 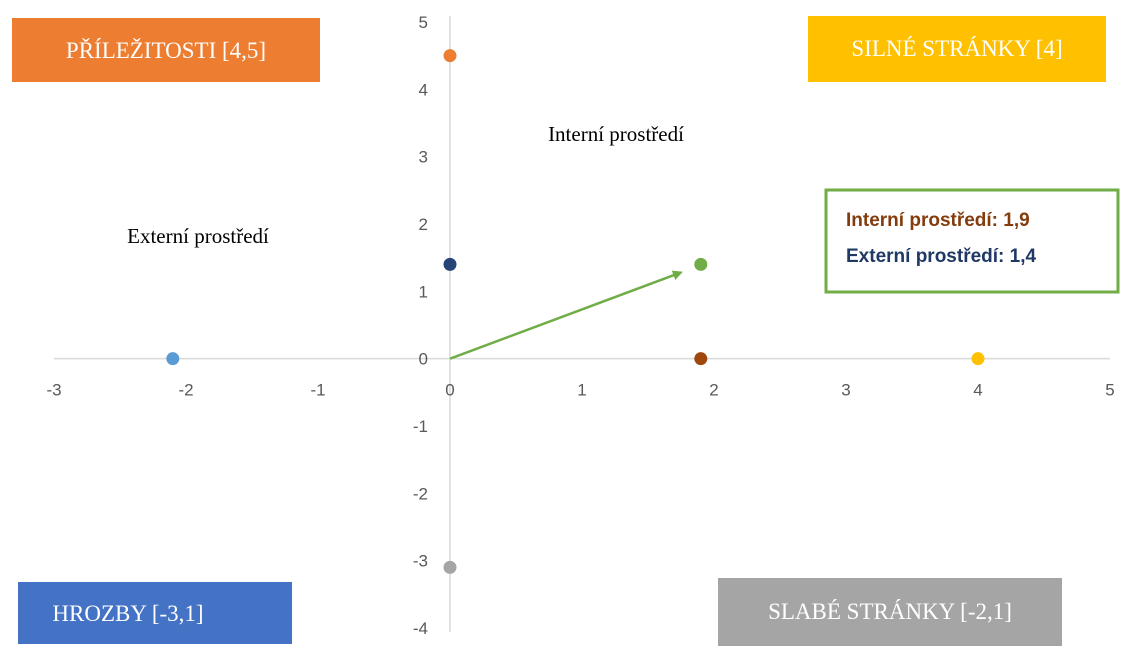 I want to click on quadrant-box-weaknesses, so click(x=890, y=612).